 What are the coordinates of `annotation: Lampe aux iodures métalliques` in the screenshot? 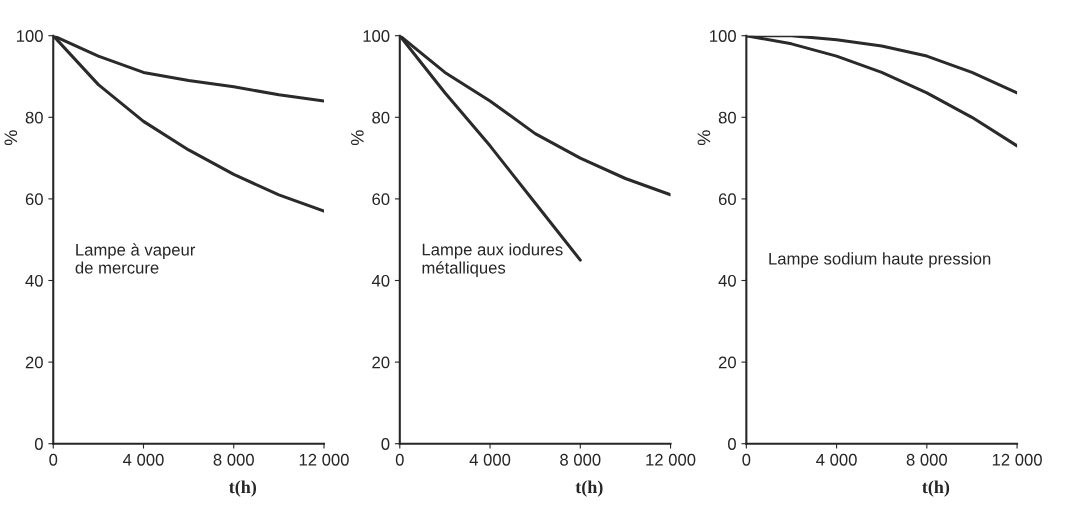 It's located at (492, 260).